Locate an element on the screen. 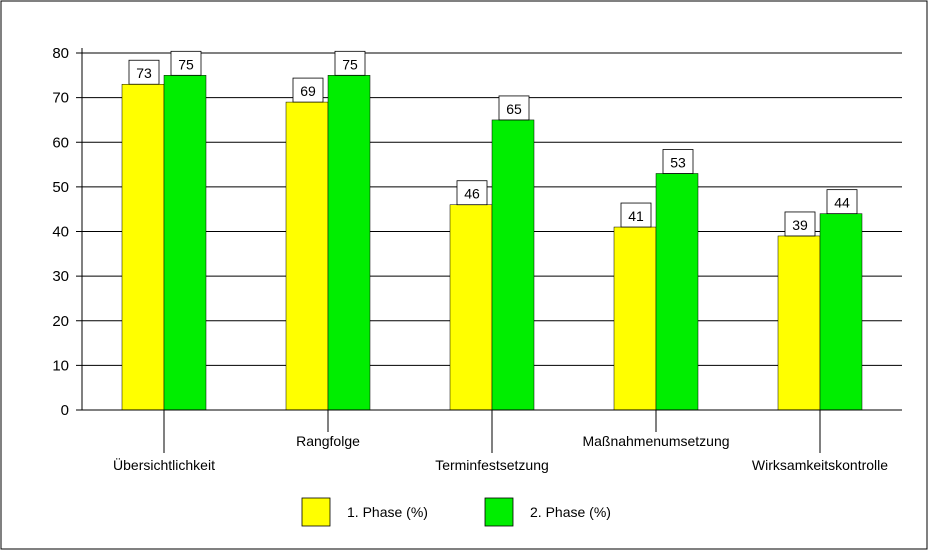  y-tick-label: 10 is located at coordinates (60, 365).